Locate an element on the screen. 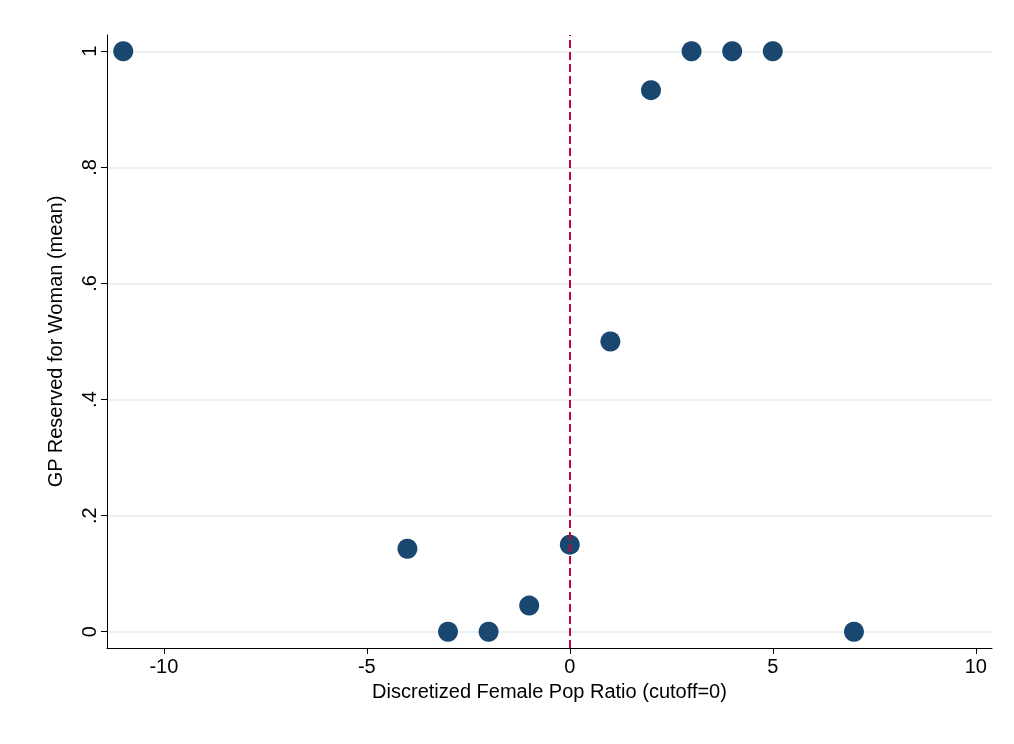  x-tick-label: 5 is located at coordinates (773, 666).